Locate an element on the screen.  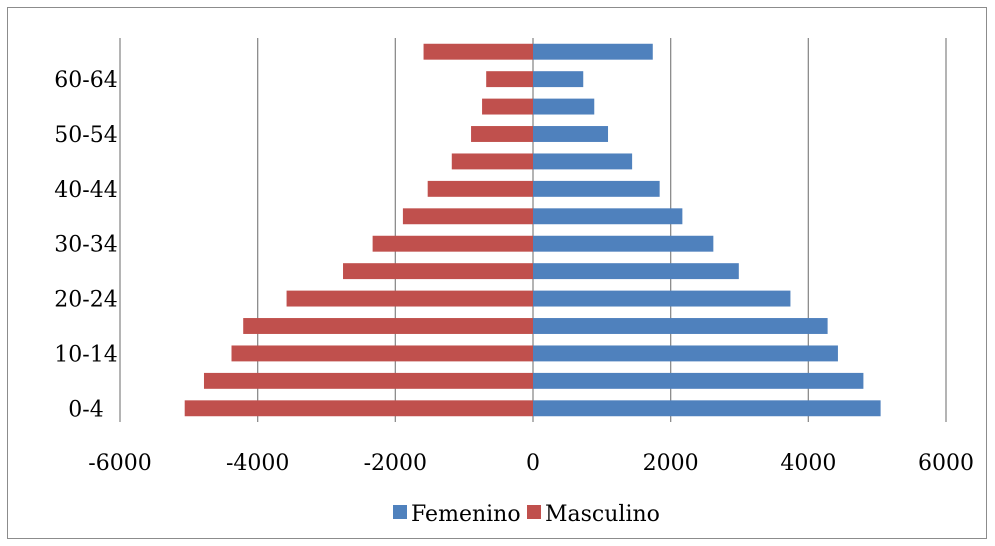
x-tick-label: -6000 is located at coordinates (119, 463).